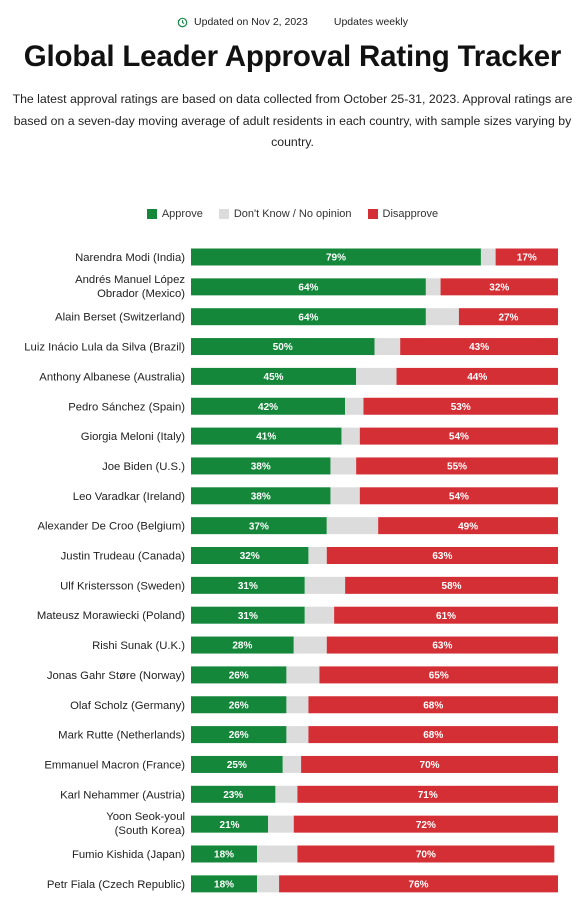 The image size is (585, 901). I want to click on bar-row: Pedro Sánchez (Spain) 42% 53%, so click(313, 406).